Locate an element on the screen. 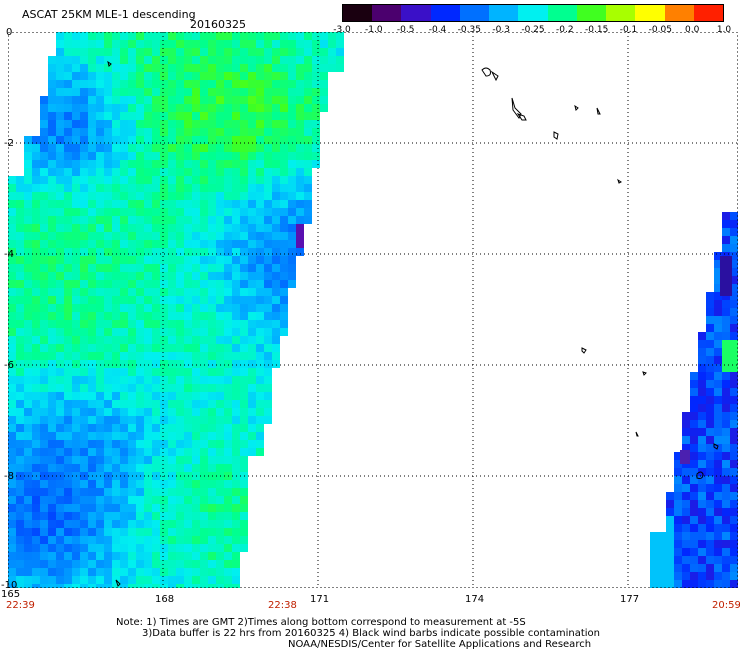 The image size is (740, 650). color-scale-segment is located at coordinates (358, 13).